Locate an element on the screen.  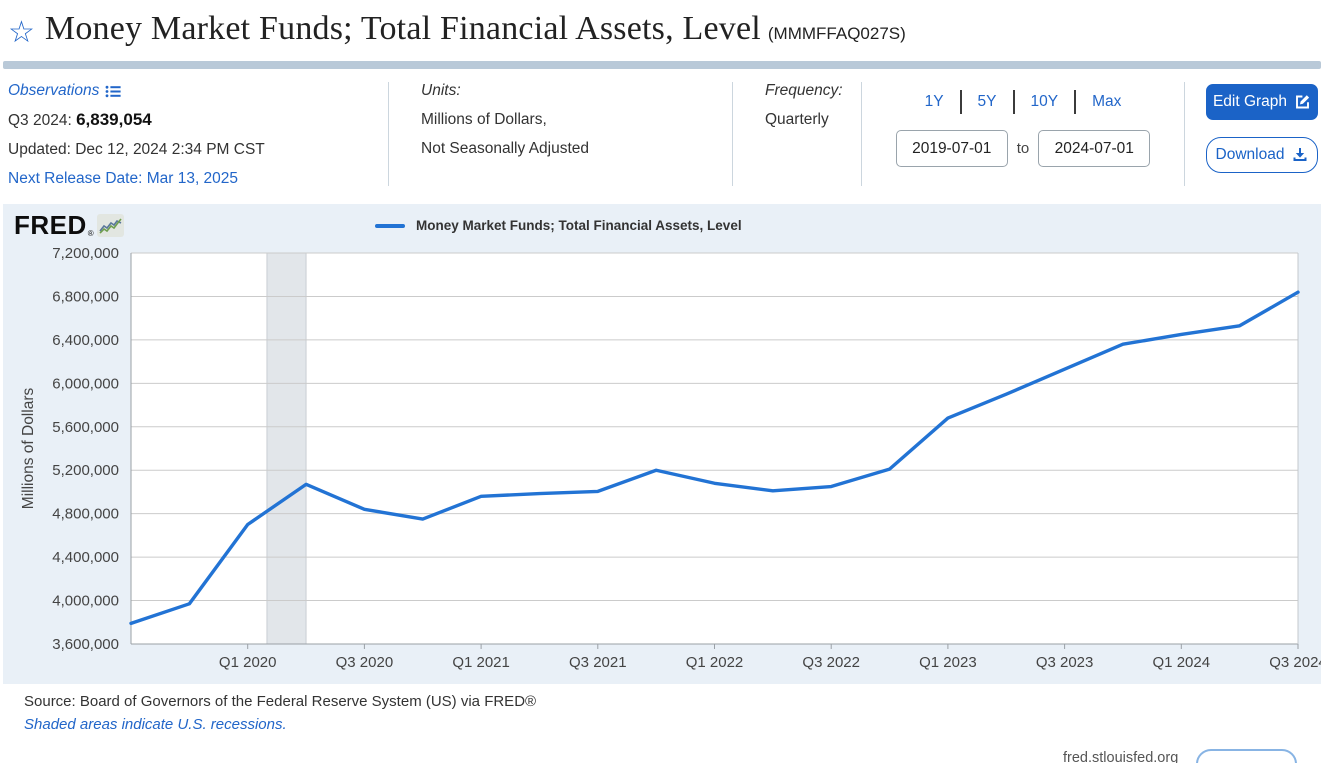
fred-logo-registered-mark: ® is located at coordinates (90, 233).